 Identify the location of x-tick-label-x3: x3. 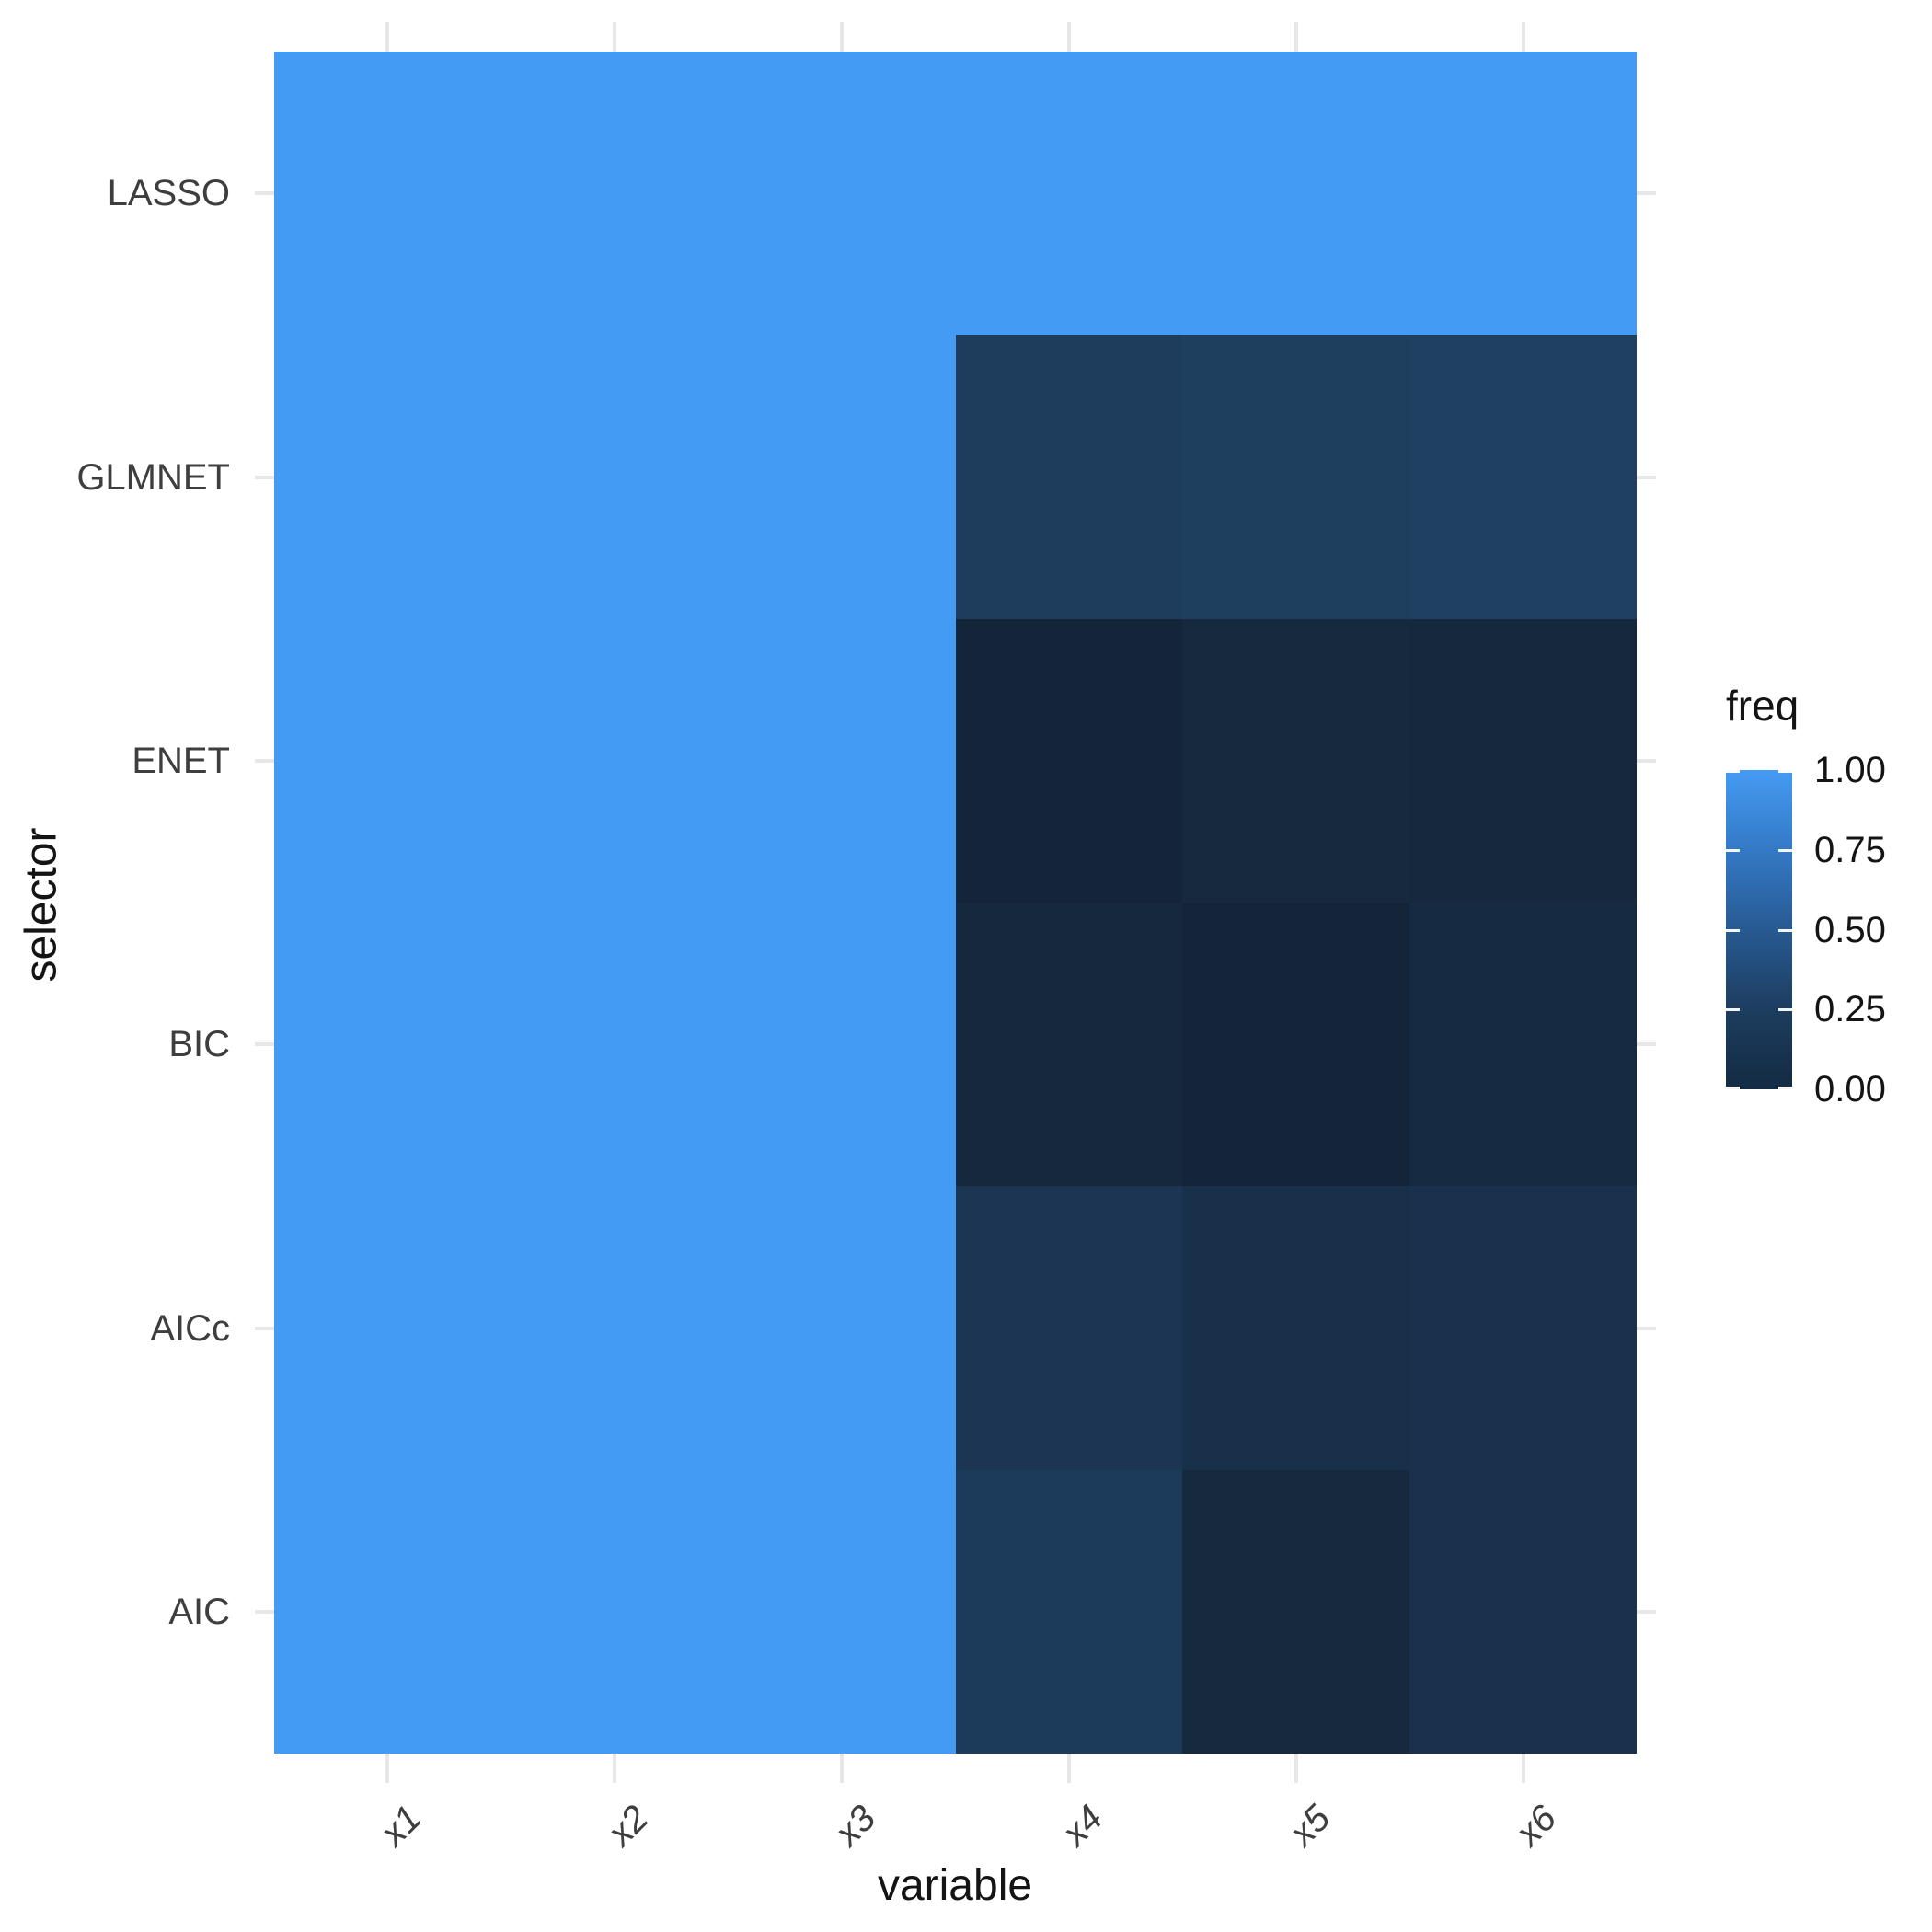
(855, 1826).